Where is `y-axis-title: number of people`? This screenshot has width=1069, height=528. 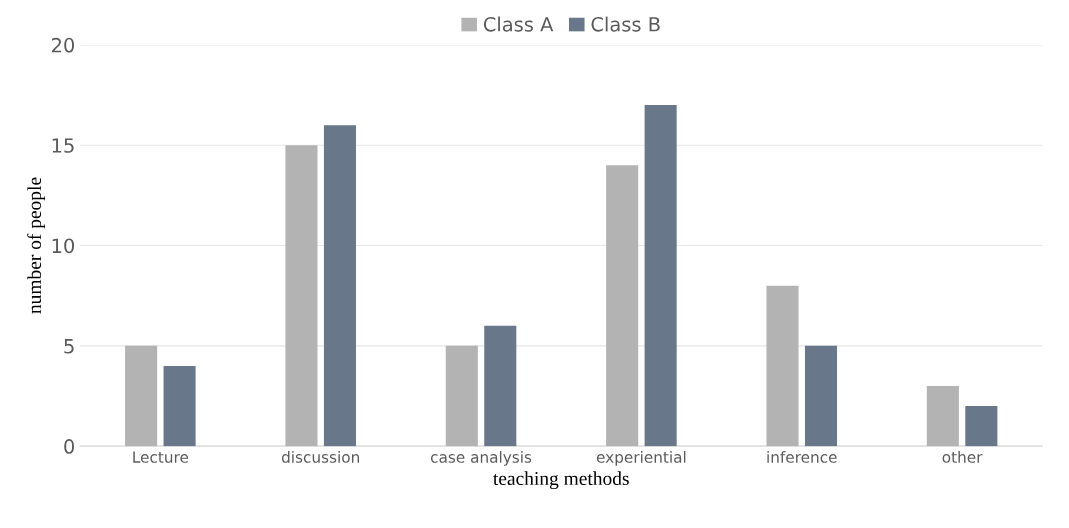 y-axis-title: number of people is located at coordinates (36, 245).